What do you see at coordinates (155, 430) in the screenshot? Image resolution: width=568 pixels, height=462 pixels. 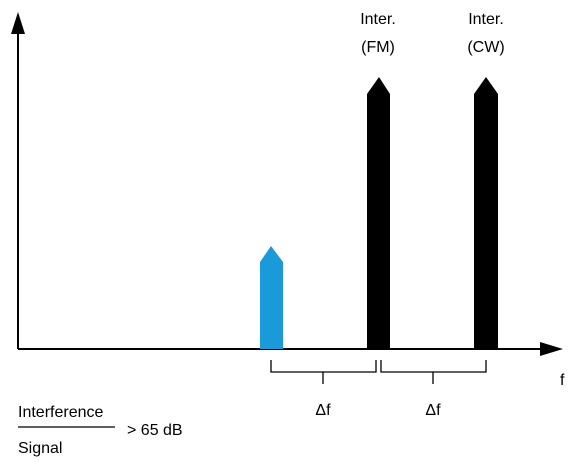 I see `ratio-condition: > 65 dB` at bounding box center [155, 430].